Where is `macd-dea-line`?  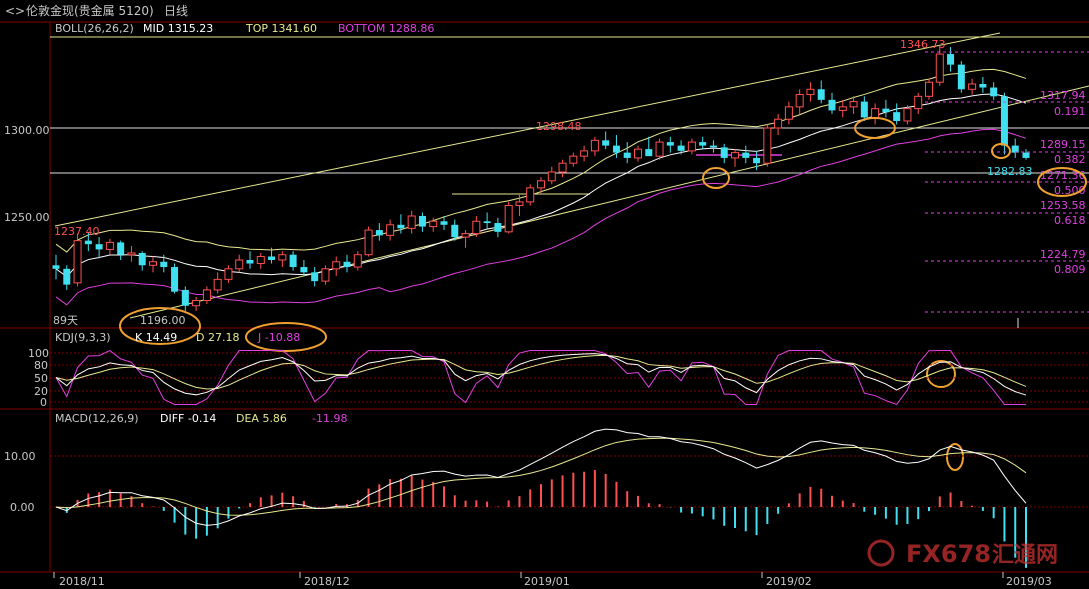
macd-dea-line is located at coordinates (541, 476).